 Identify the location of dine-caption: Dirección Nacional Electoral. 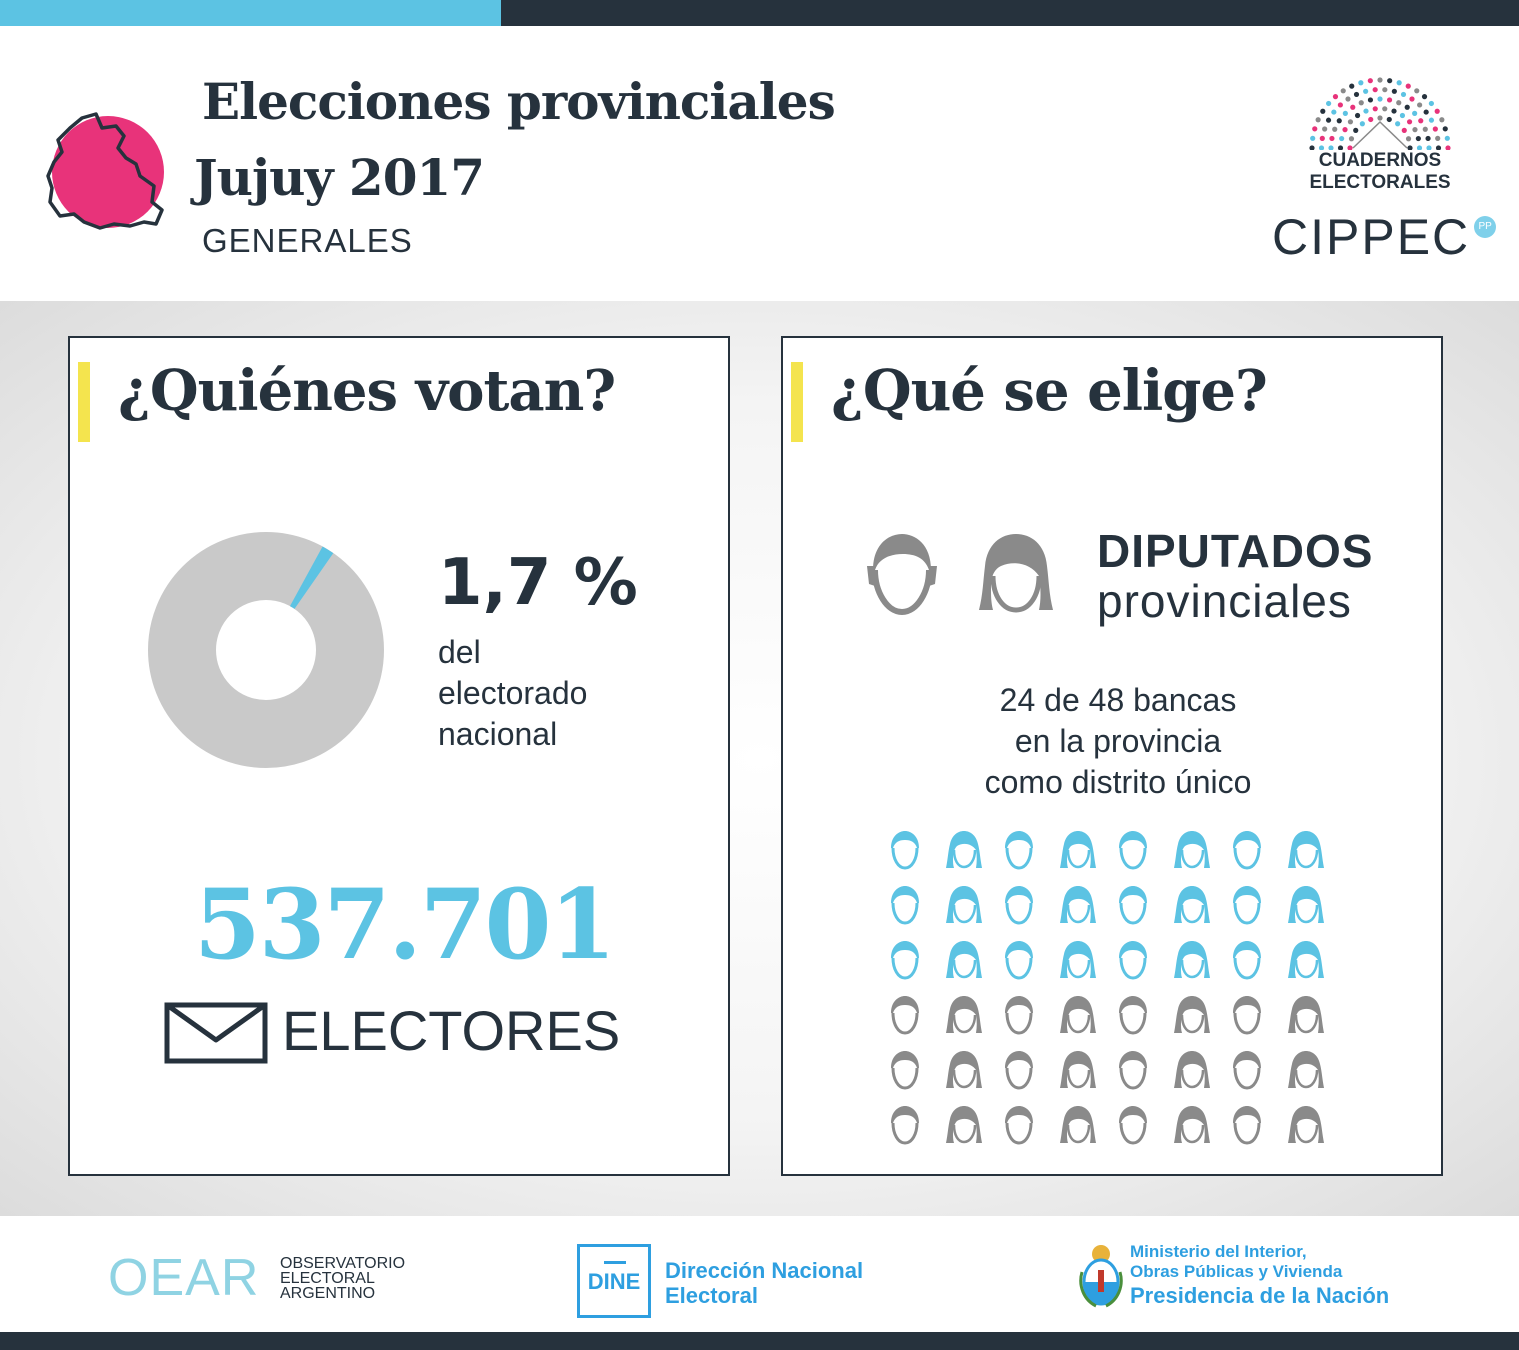
(764, 1283).